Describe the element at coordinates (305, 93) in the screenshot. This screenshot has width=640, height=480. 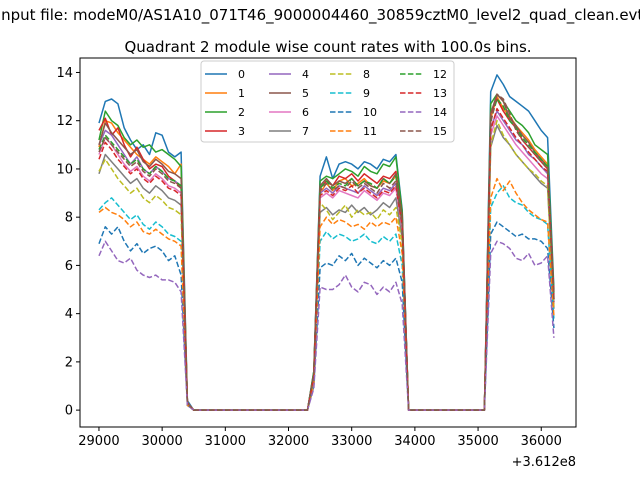
I see `legend-label-5: 5` at that location.